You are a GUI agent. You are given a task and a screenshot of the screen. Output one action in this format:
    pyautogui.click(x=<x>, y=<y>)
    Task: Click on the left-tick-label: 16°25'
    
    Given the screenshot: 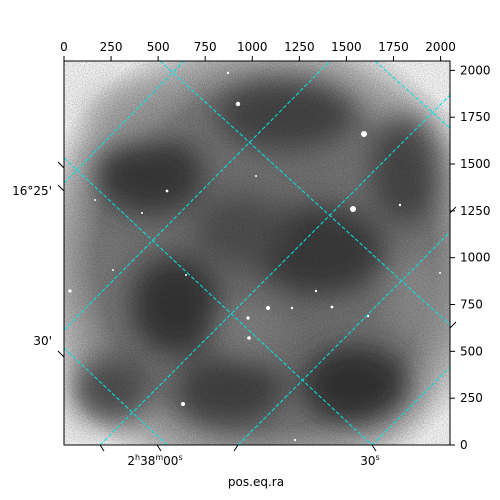 What is the action you would take?
    pyautogui.click(x=32, y=191)
    